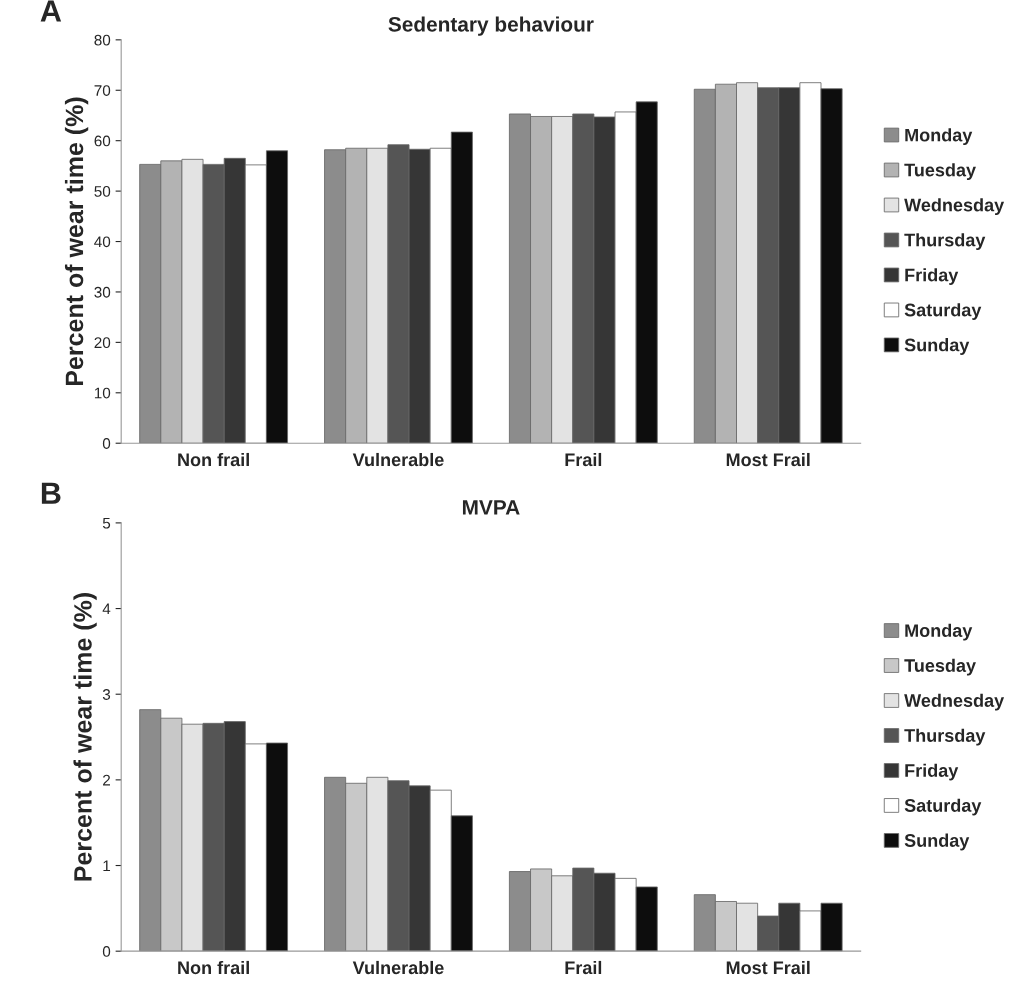 The width and height of the screenshot is (1027, 996). Describe the element at coordinates (102, 343) in the screenshot. I see `y-tick-label: 20` at that location.